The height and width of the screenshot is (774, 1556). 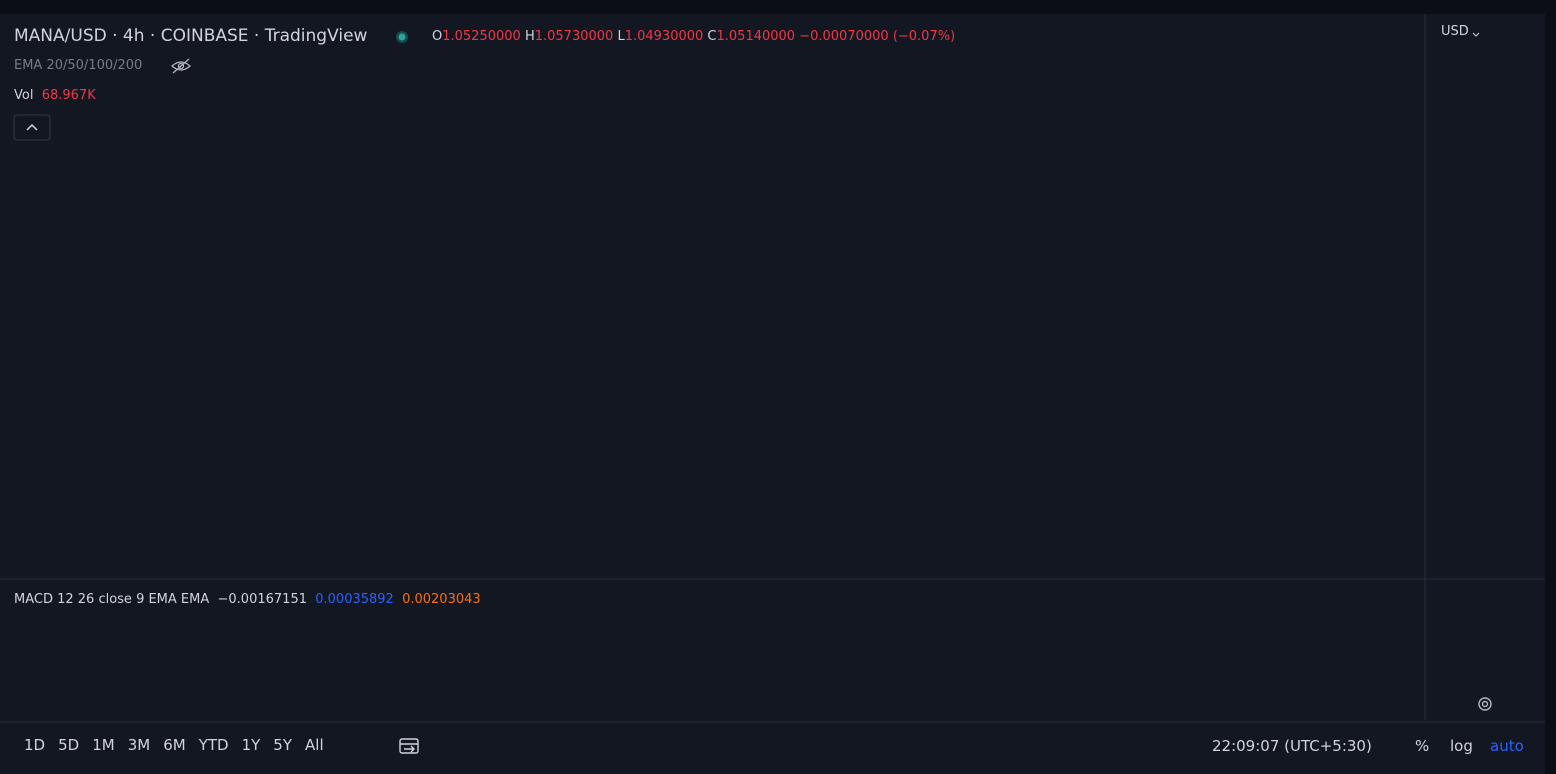 I want to click on ohlc-value: 1.05730000, so click(x=574, y=36).